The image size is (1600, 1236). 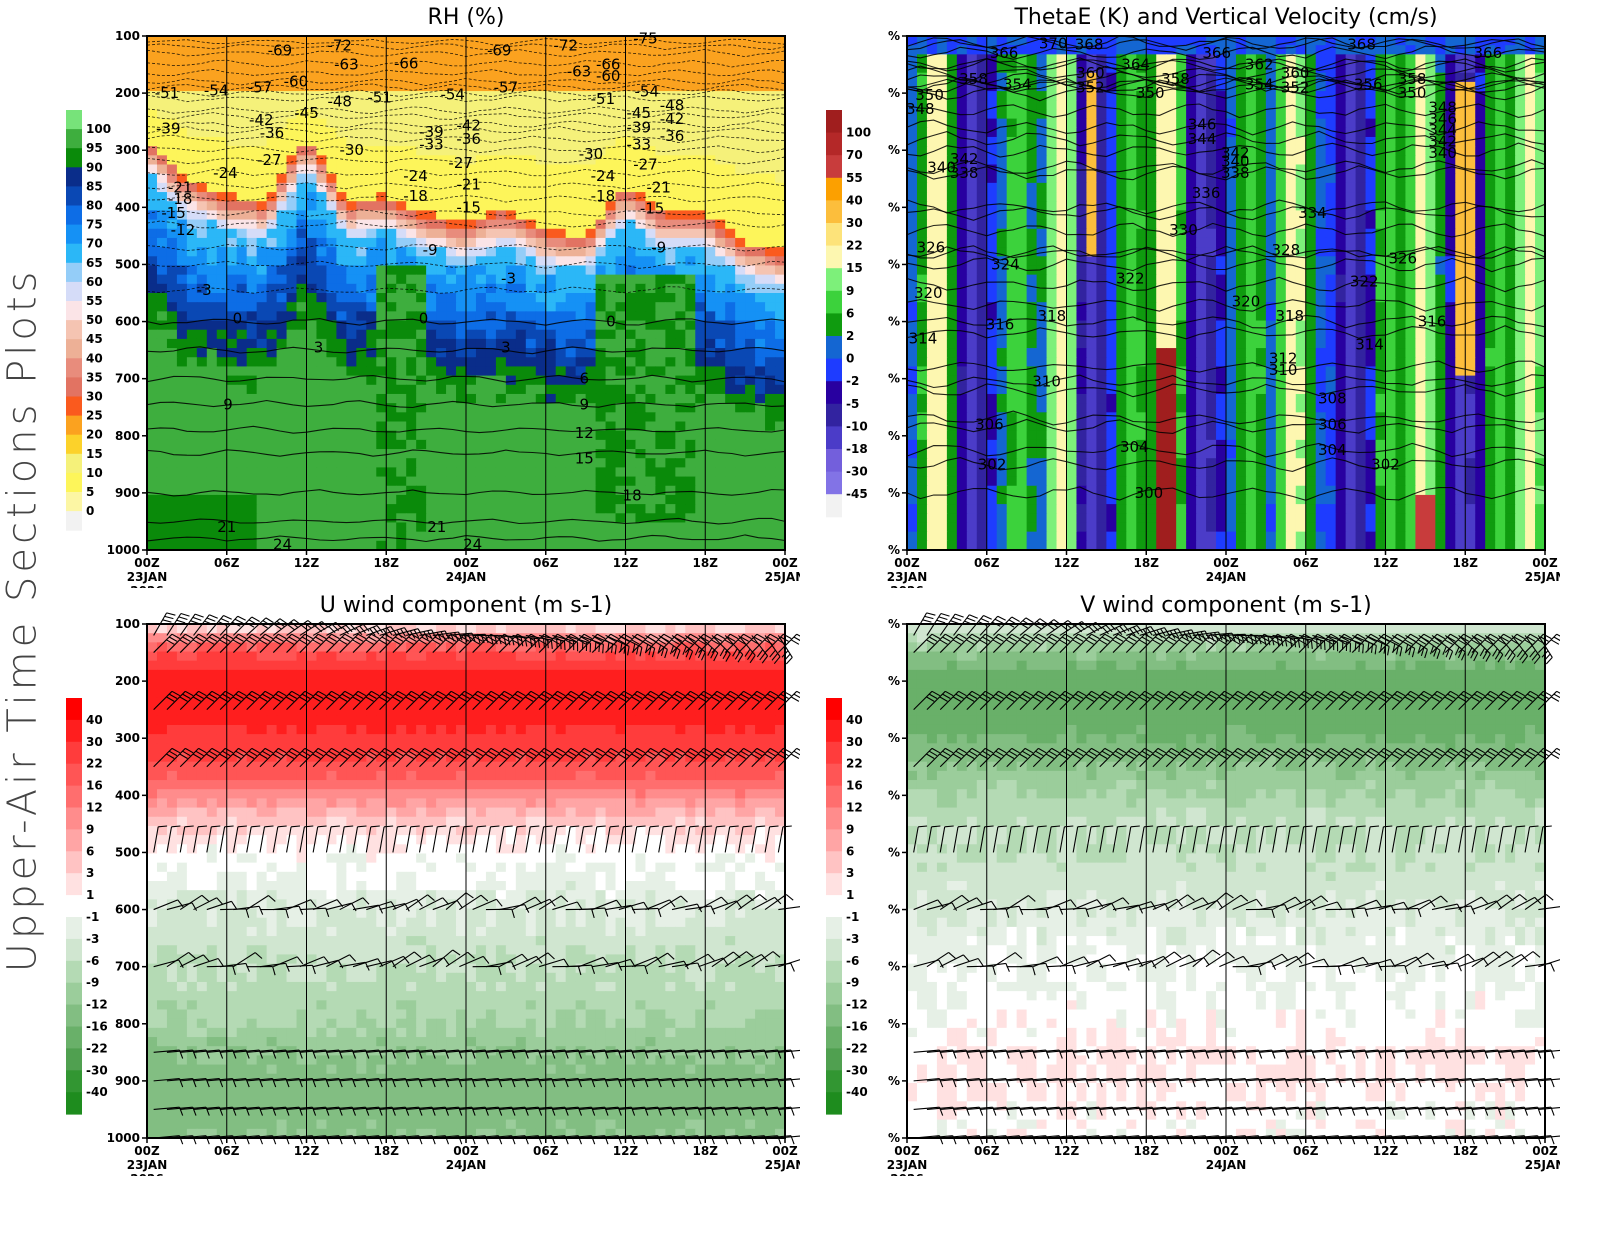 I want to click on colorbar-label: 100, so click(x=98, y=129).